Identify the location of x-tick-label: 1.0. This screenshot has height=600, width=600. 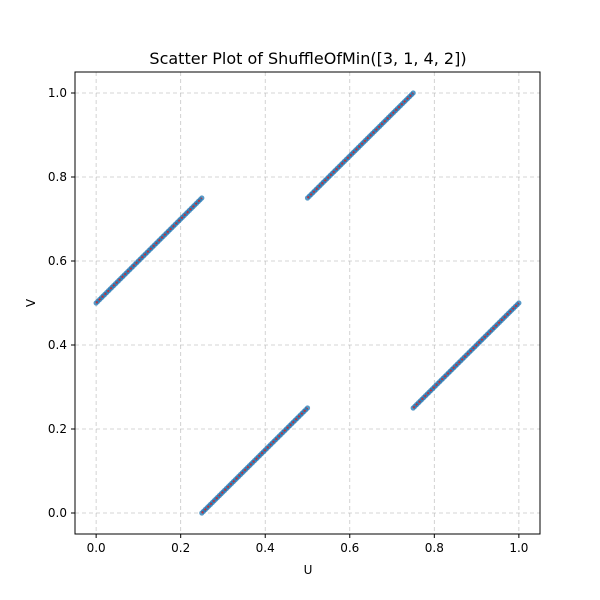
(518, 548).